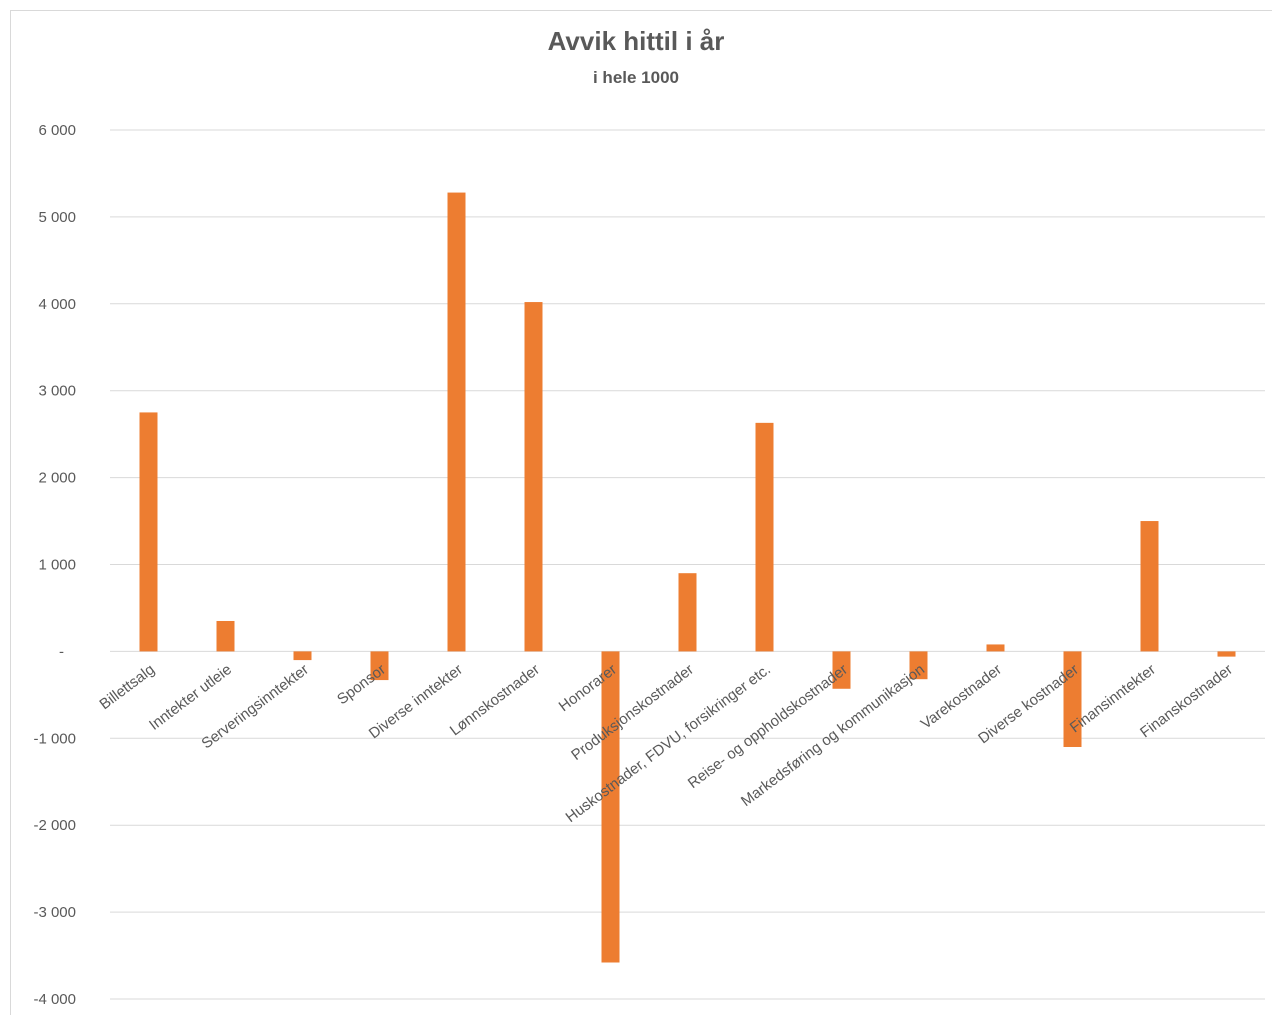  Describe the element at coordinates (57, 391) in the screenshot. I see `y-tick-label: 3 000` at that location.